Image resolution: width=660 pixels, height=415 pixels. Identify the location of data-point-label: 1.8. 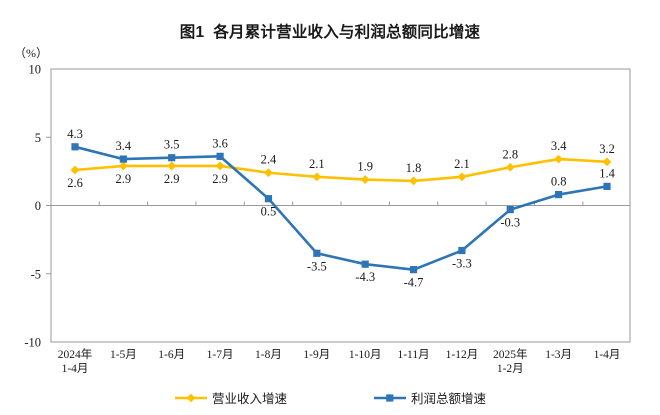
(414, 168).